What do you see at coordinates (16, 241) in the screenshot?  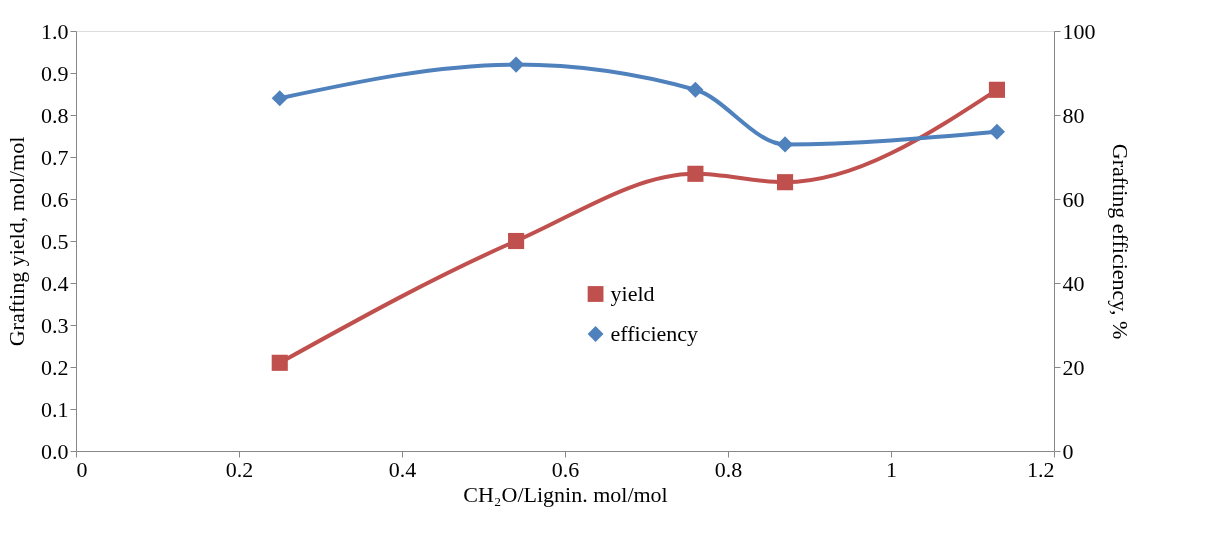 I see `y-axis-title: Grafting yield, mol/mol` at bounding box center [16, 241].